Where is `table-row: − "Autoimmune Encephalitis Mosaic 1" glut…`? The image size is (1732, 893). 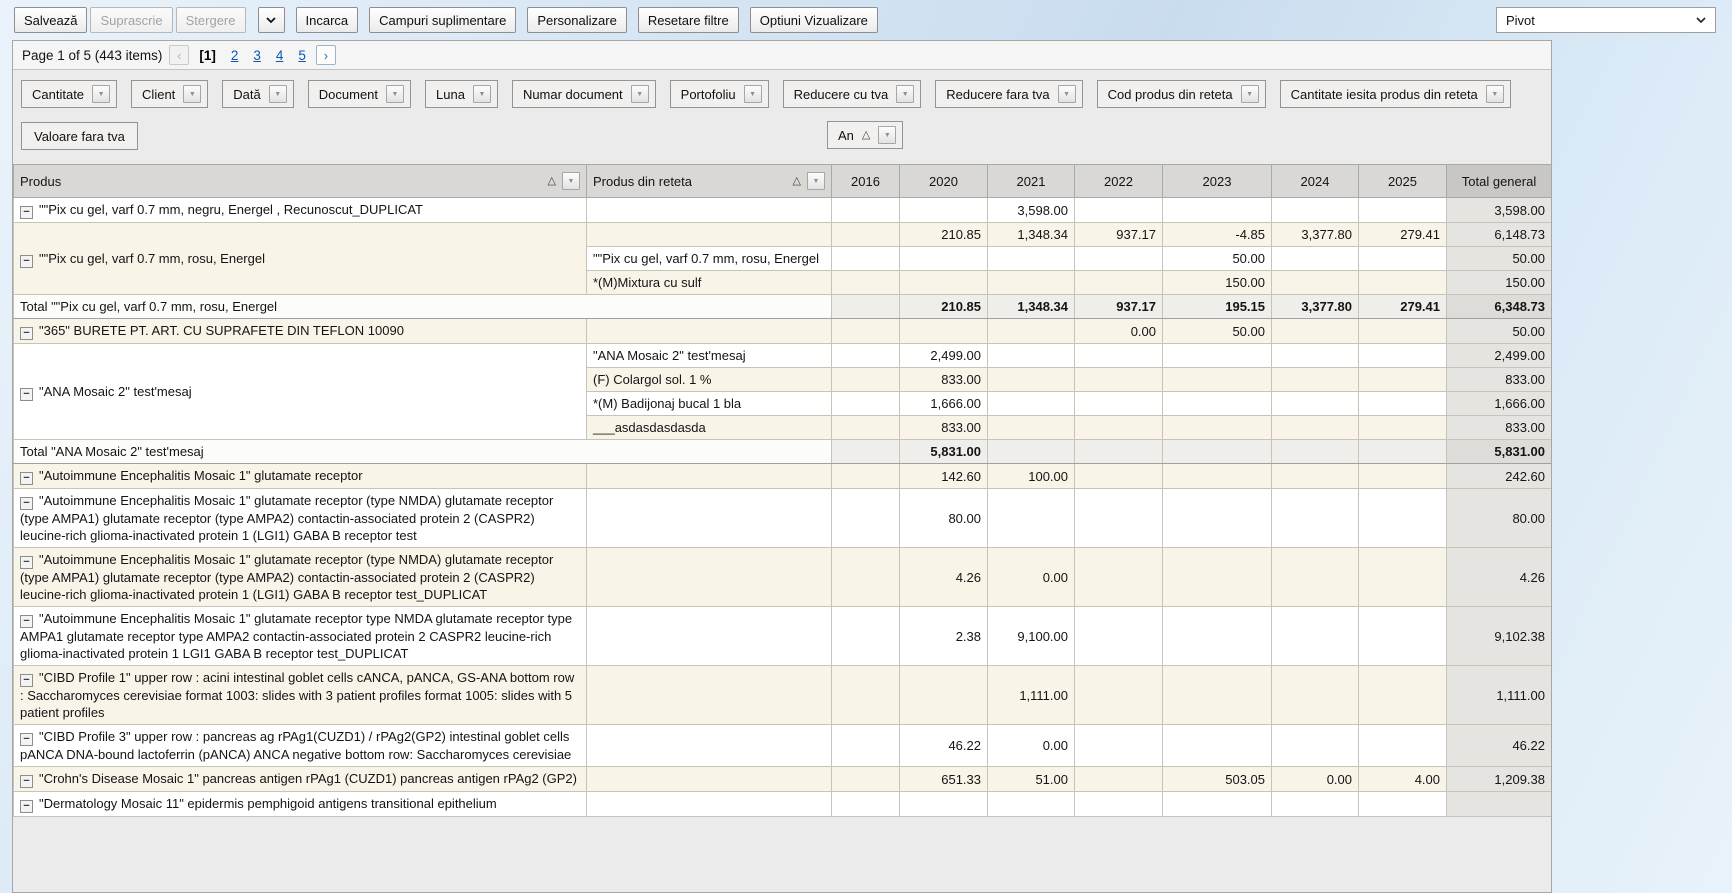
table-row: − "Autoimmune Encephalitis Mosaic 1" glut… is located at coordinates (782, 476).